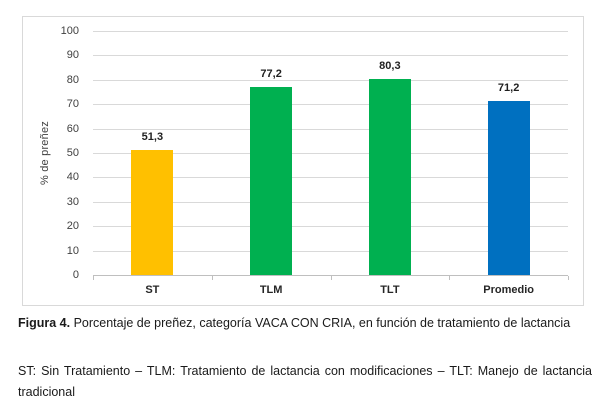 This screenshot has height=408, width=609. What do you see at coordinates (271, 73) in the screenshot?
I see `value-label: 77,2` at bounding box center [271, 73].